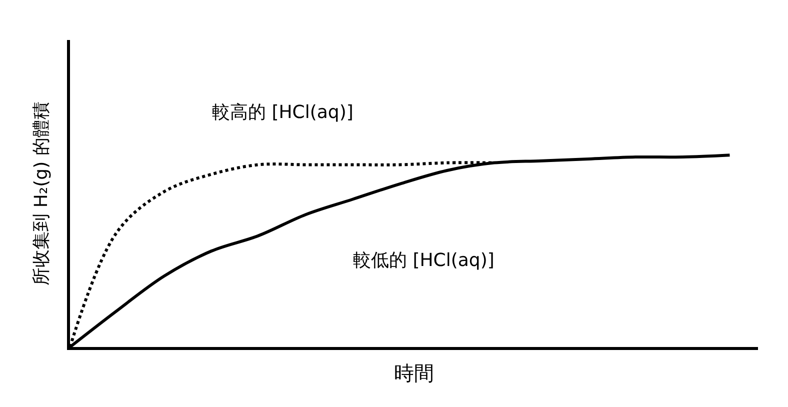 This screenshot has width=788, height=407. Describe the element at coordinates (283, 112) in the screenshot. I see `text: 較高的 [HCl(aq)]` at that location.